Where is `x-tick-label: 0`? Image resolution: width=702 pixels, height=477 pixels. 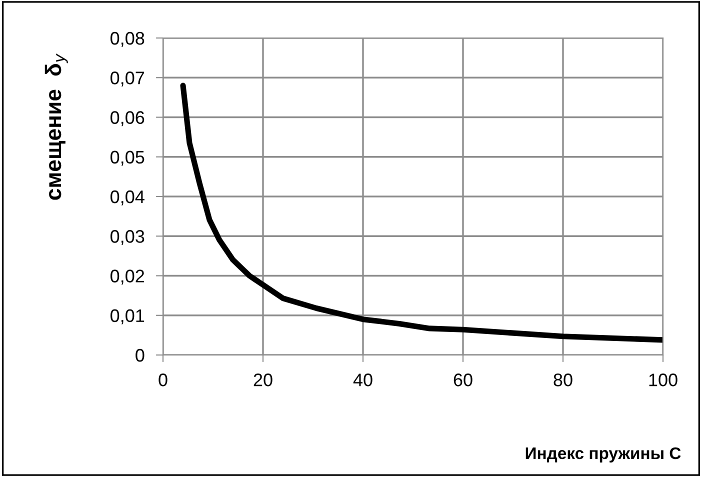 x-tick-label: 0 is located at coordinates (163, 380).